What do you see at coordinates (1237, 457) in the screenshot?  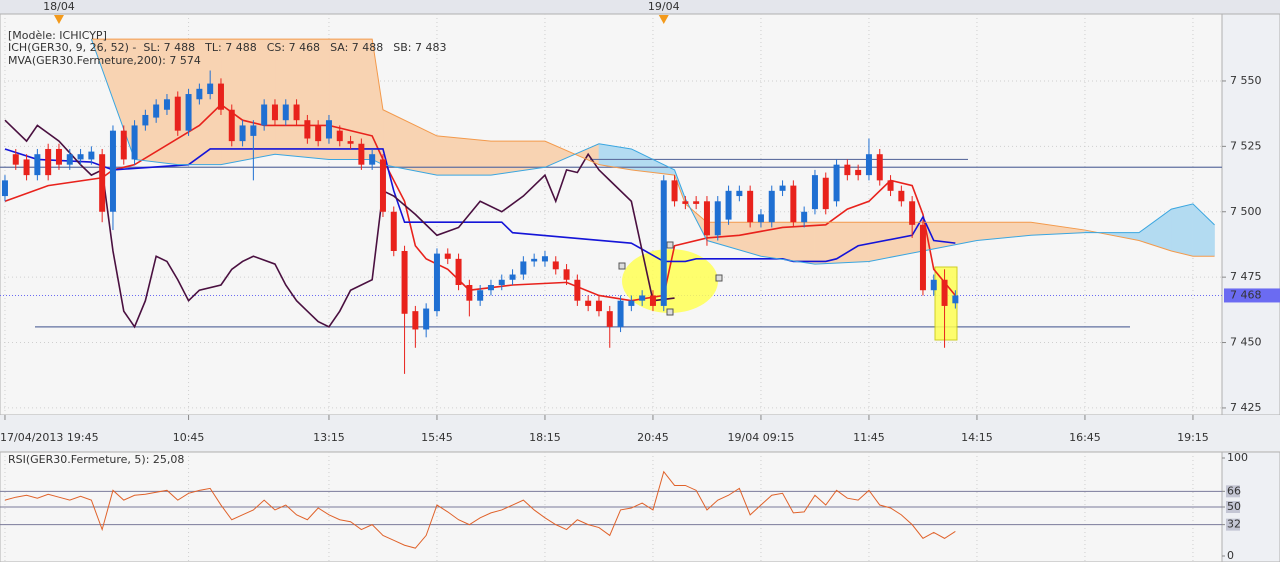 I see `y-tick-label: 100` at bounding box center [1237, 457].